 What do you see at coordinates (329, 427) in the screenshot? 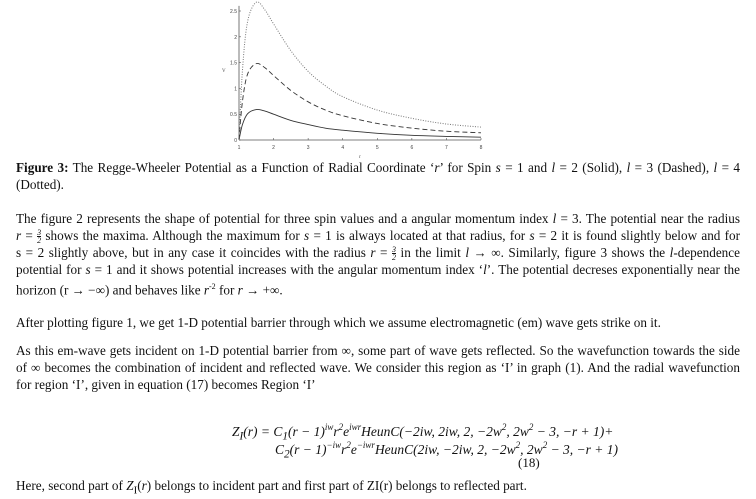
I see `text-run: iw` at bounding box center [329, 427].